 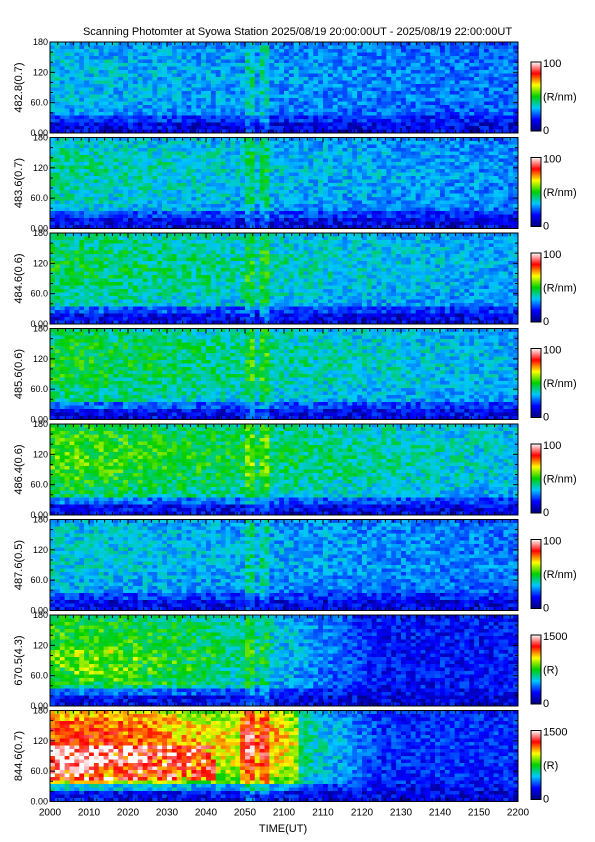 I want to click on panel-6: 0.00 60.0 120 180 487.6(0.5) 100 0 (R/nm), so click(x=295, y=565).